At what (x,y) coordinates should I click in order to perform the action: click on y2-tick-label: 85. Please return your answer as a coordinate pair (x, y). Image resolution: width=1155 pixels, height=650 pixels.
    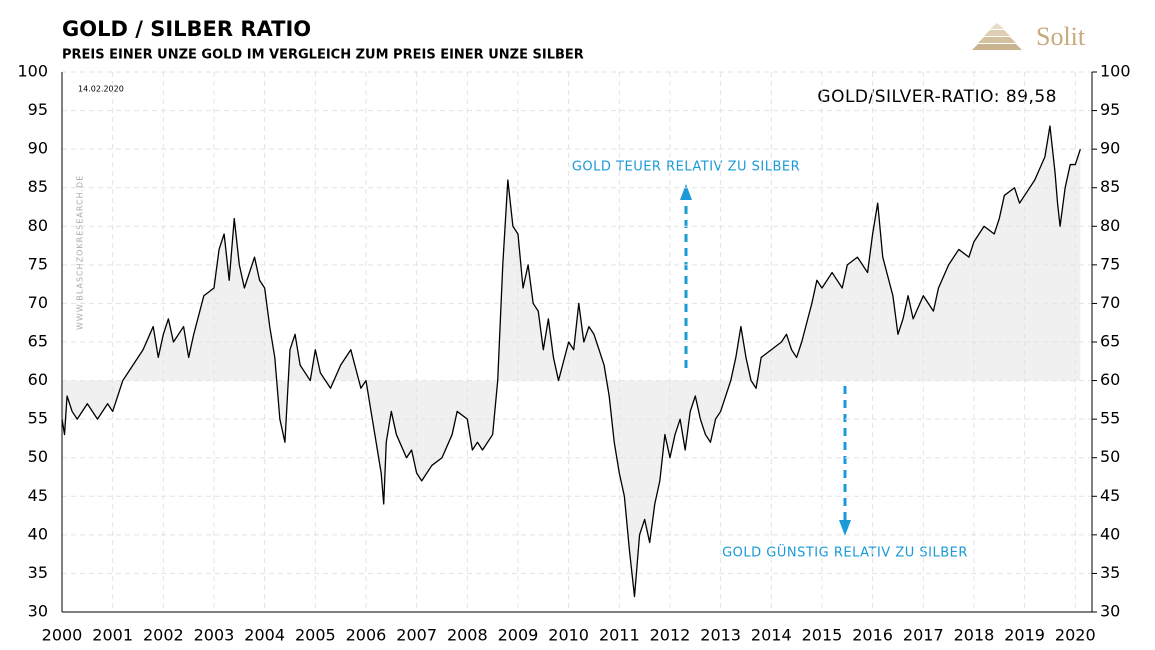
    Looking at the image, I should click on (1110, 186).